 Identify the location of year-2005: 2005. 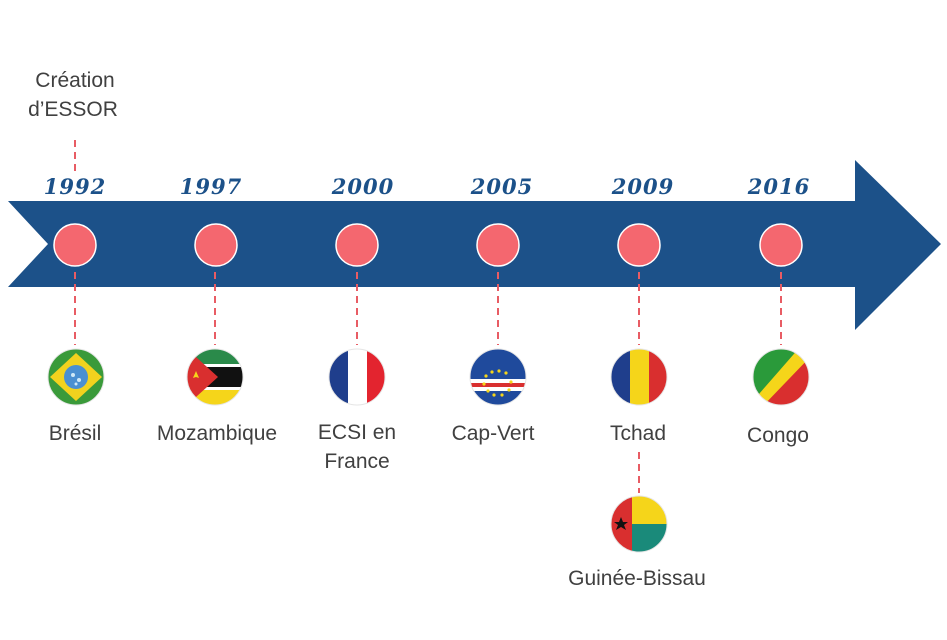
(502, 186).